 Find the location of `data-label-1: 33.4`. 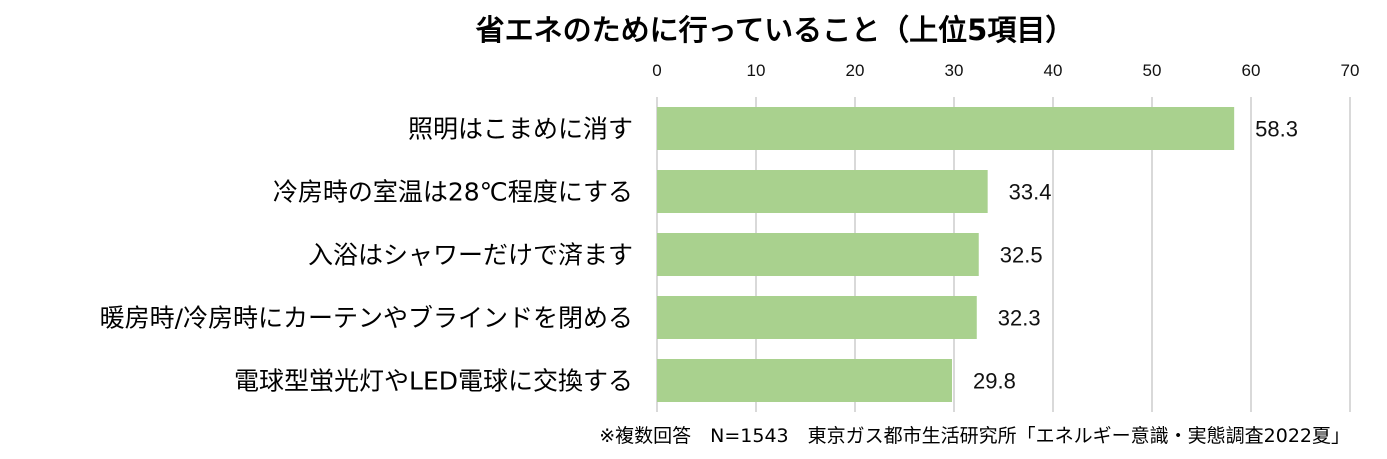

data-label-1: 33.4 is located at coordinates (1030, 192).